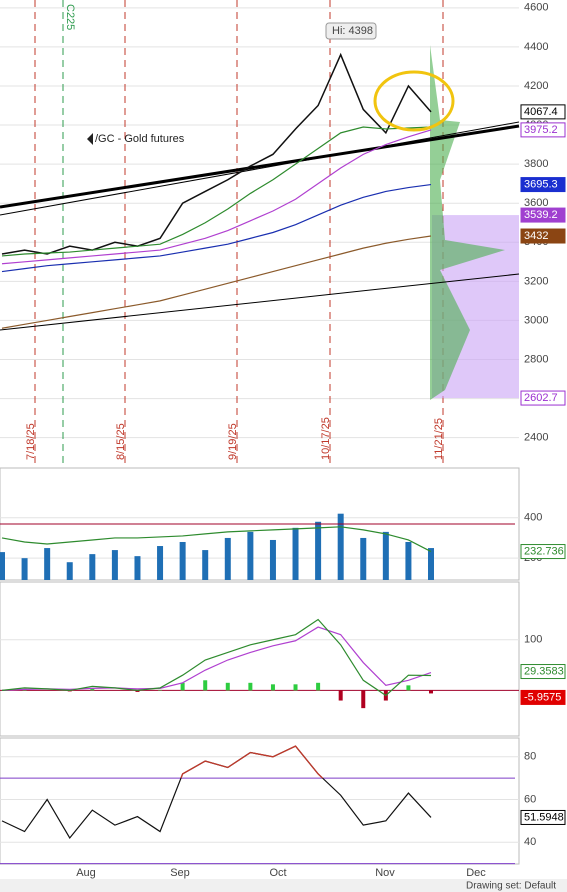 The image size is (567, 892). Describe the element at coordinates (536, 164) in the screenshot. I see `y-tick-label: 3800` at that location.